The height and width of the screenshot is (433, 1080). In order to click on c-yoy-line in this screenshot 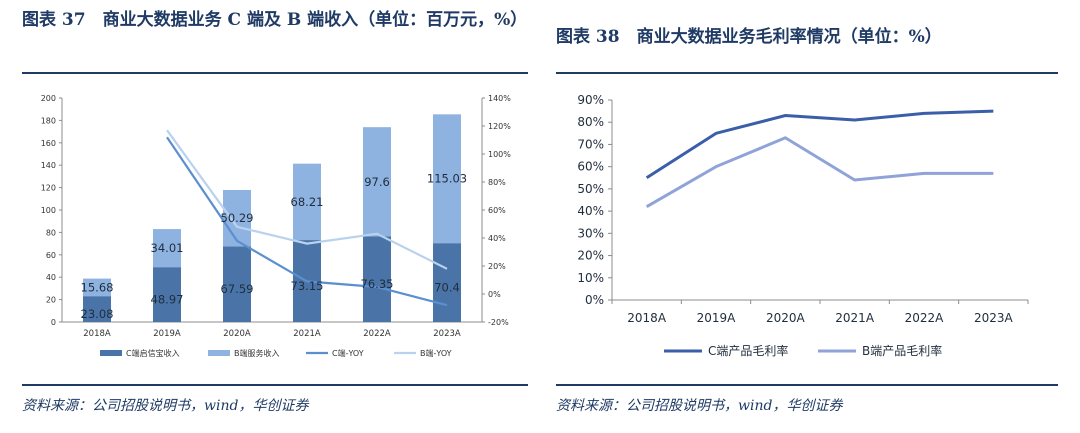, I will do `click(307, 221)`.